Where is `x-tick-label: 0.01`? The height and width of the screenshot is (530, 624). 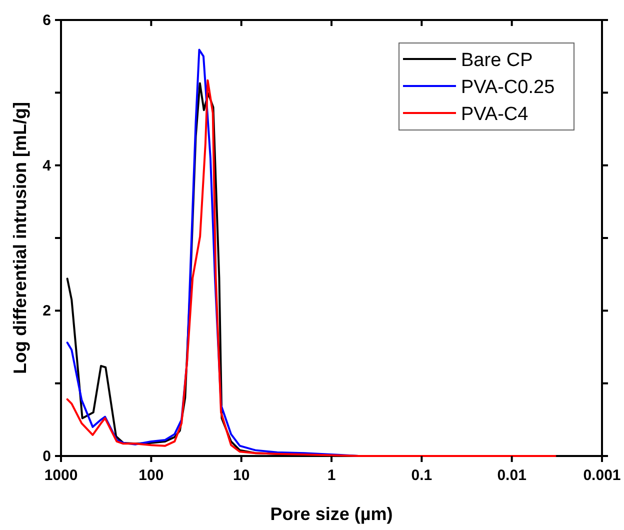 x-tick-label: 0.01 is located at coordinates (511, 475).